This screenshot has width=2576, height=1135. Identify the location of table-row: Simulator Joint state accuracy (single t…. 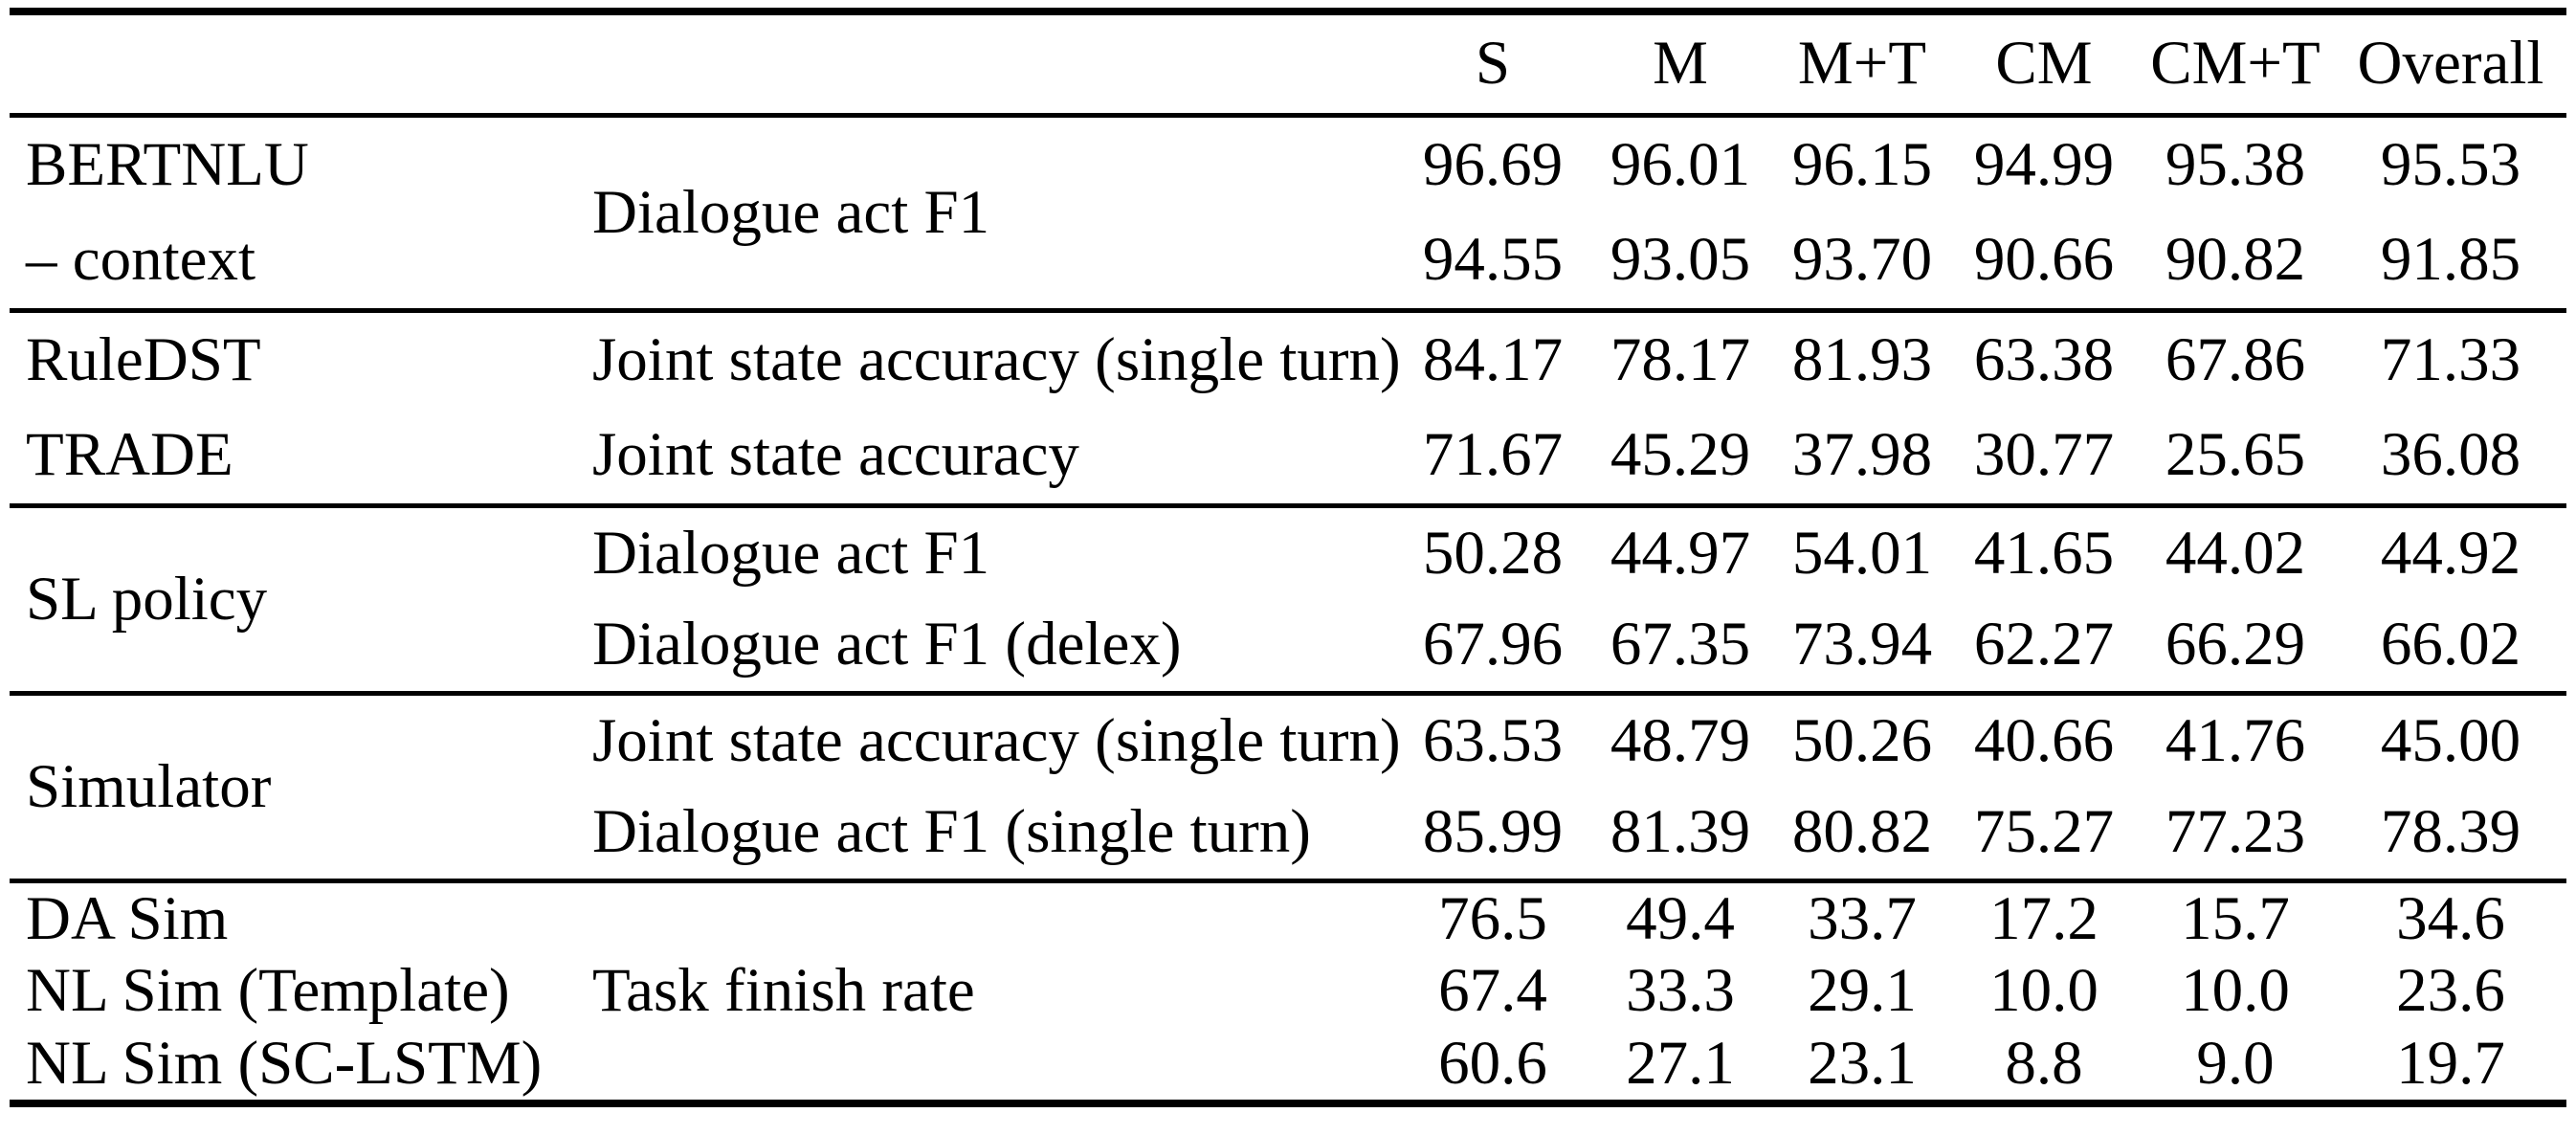
(1288, 757).